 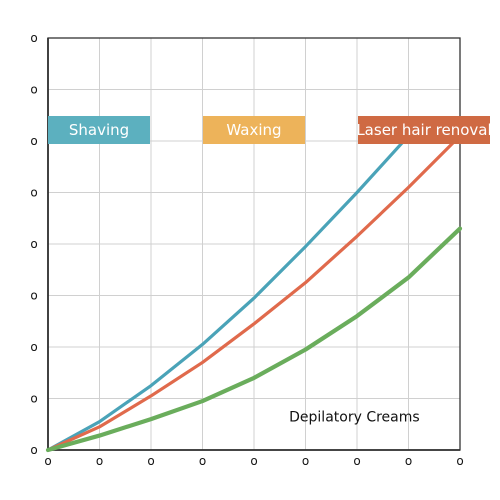 I want to click on x-tick-label-0: o, so click(x=47, y=461).